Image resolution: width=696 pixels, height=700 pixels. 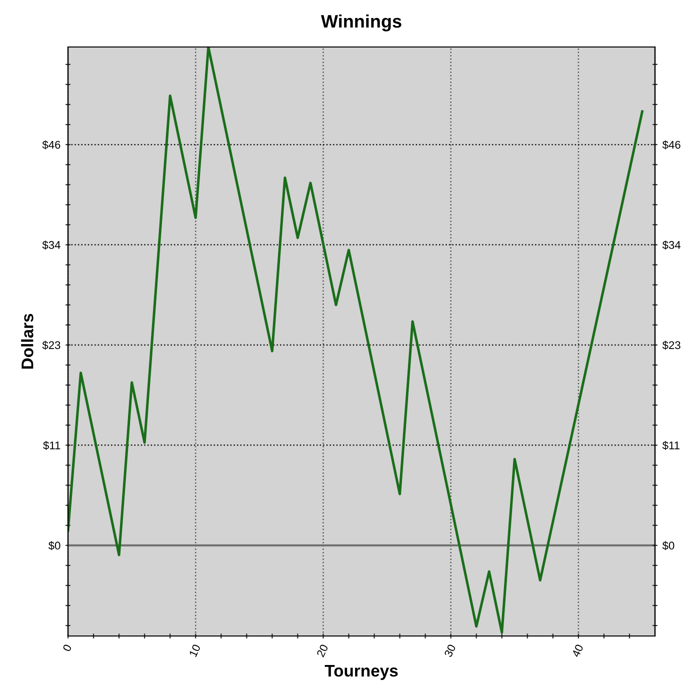 I want to click on x-tick-label: 0, so click(x=67, y=648).